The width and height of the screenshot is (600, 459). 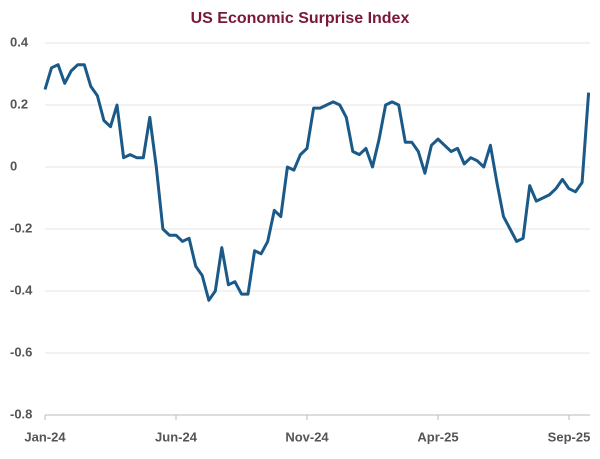 What do you see at coordinates (45, 436) in the screenshot?
I see `x-tick-label: Jan-24` at bounding box center [45, 436].